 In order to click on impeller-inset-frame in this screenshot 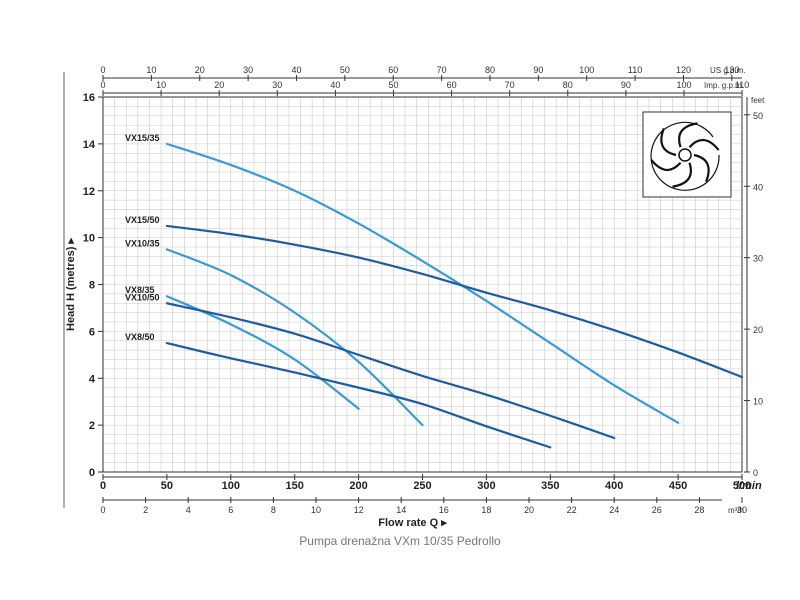, I will do `click(687, 154)`.